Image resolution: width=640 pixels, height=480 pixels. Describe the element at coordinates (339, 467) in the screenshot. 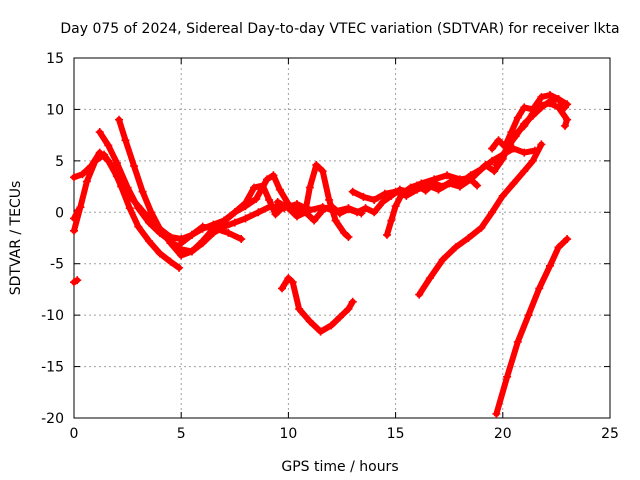

I see `x-axis-label: GPS time / hours` at that location.